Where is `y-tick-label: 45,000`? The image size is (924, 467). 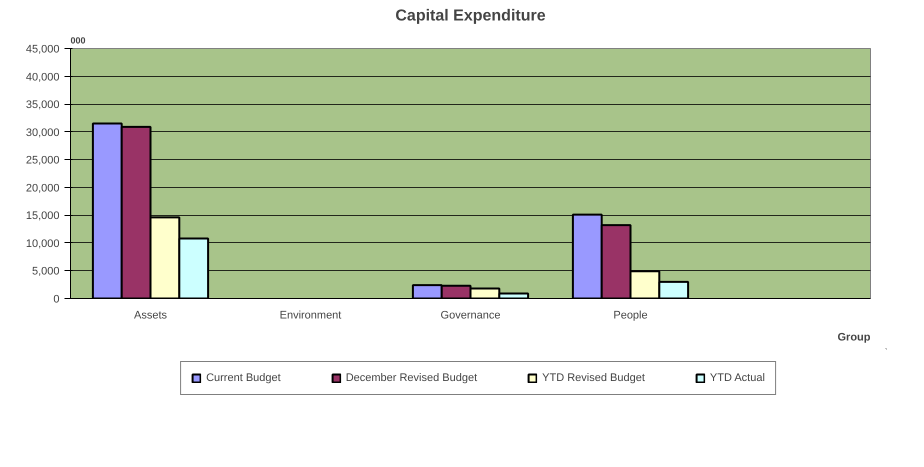 y-tick-label: 45,000 is located at coordinates (43, 50).